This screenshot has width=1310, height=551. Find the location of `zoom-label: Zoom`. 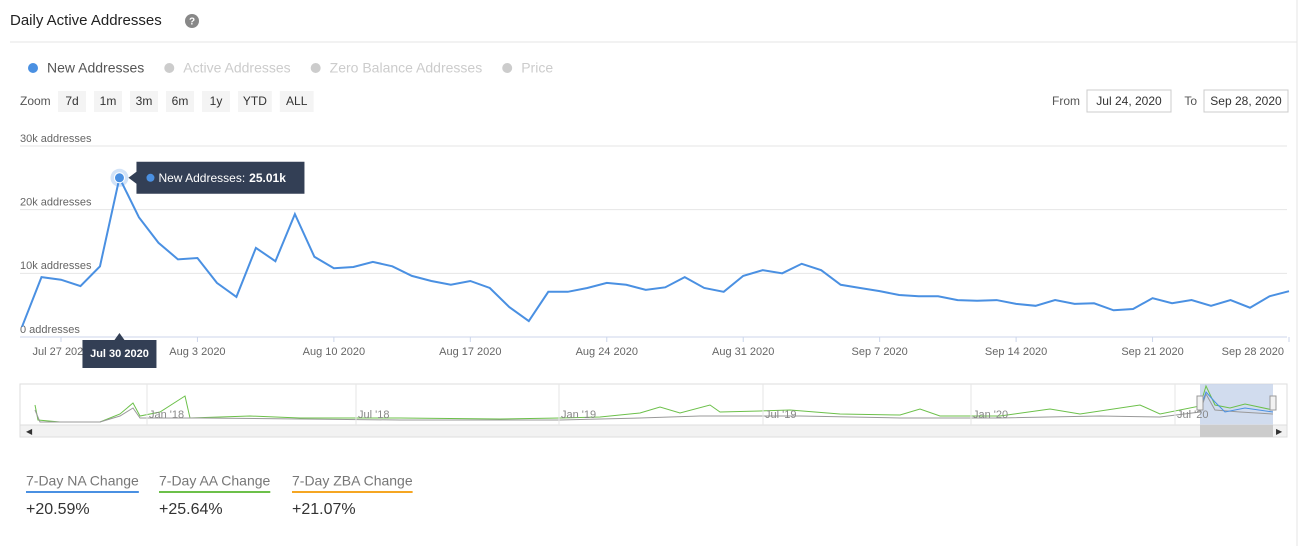

zoom-label: Zoom is located at coordinates (35, 101).